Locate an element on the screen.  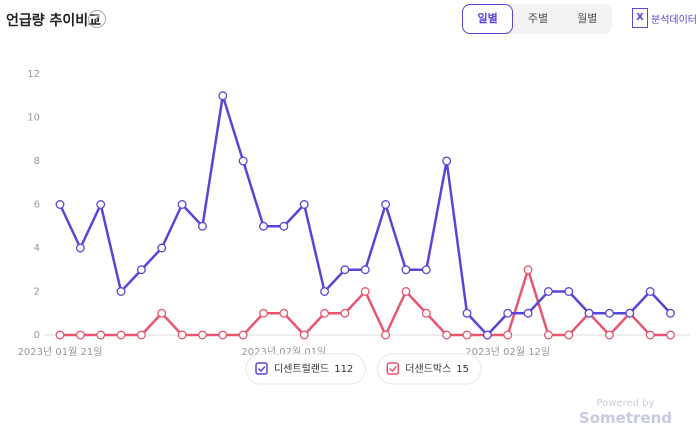
watermark: Powered by Sometrend is located at coordinates (625, 412).